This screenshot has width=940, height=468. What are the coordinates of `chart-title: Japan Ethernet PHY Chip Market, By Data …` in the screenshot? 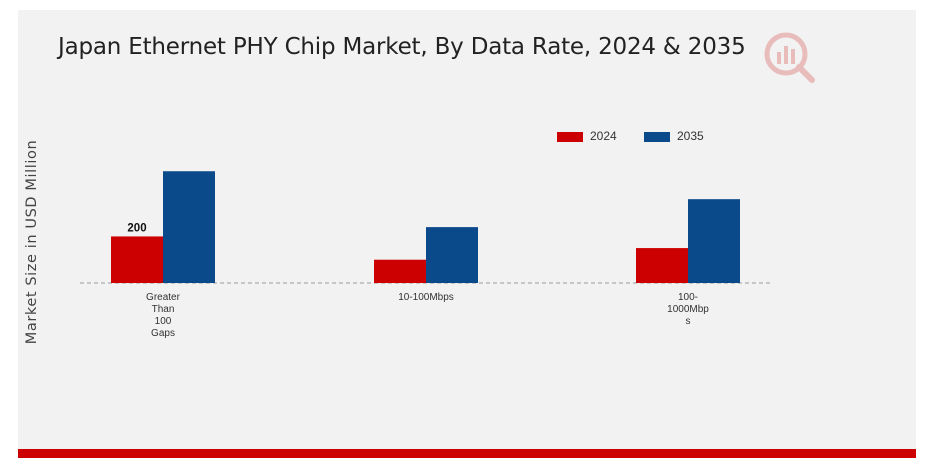 It's located at (402, 47).